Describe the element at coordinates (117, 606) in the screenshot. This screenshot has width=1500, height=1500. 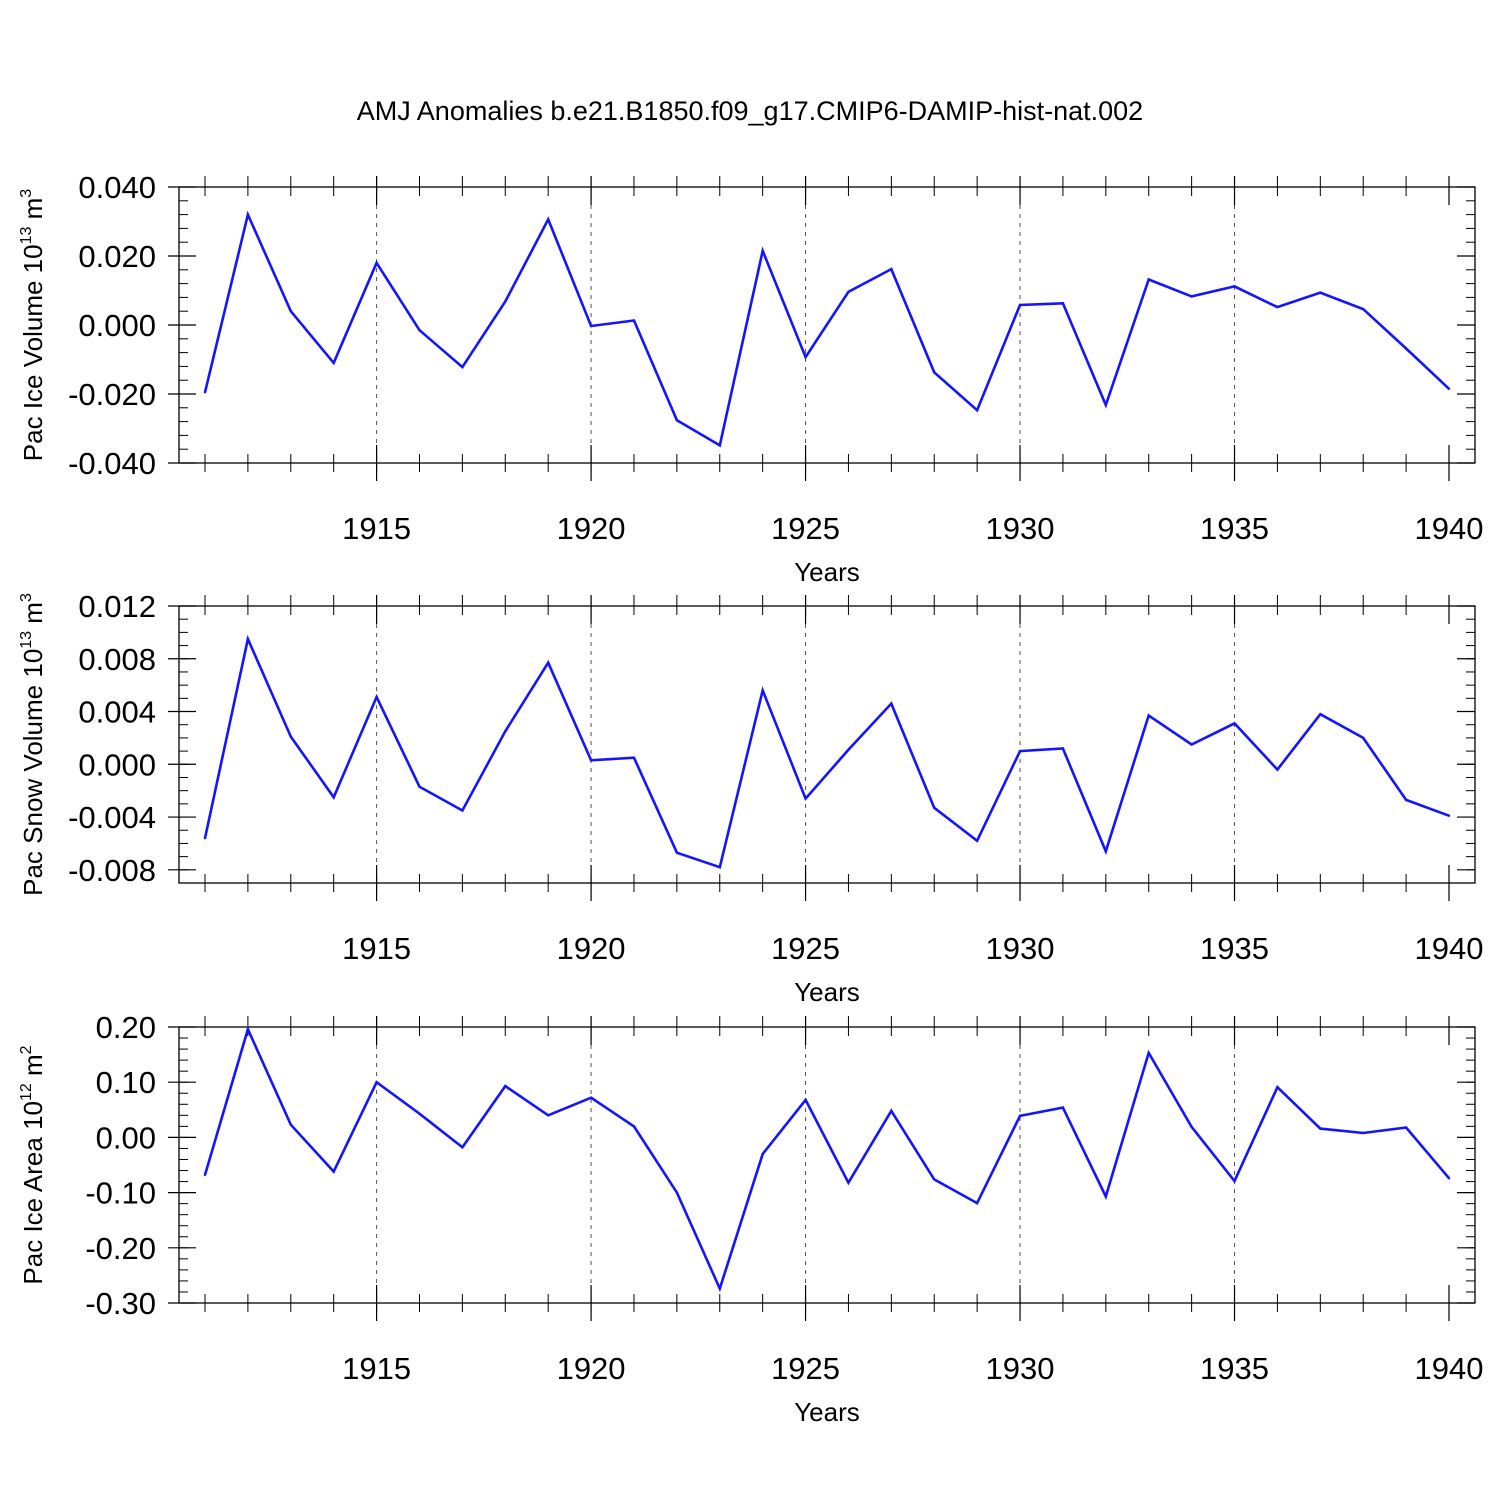
I see `y-tick-label: 0.012` at that location.